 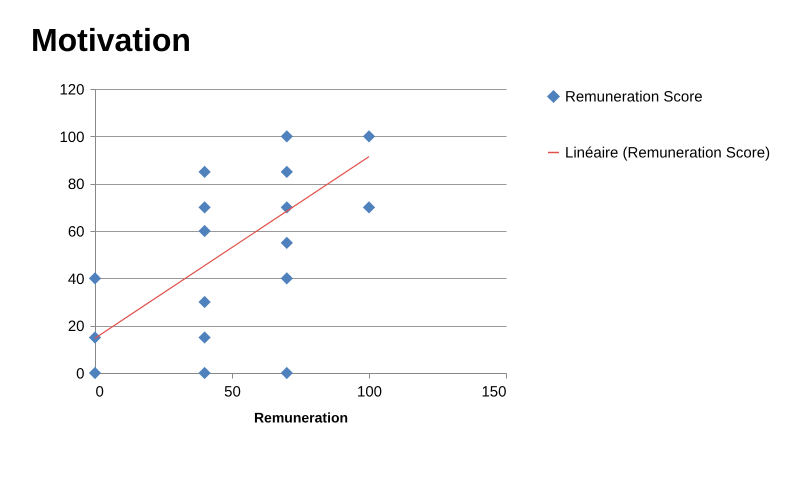 I want to click on chart-title: Motivation, so click(x=110, y=40).